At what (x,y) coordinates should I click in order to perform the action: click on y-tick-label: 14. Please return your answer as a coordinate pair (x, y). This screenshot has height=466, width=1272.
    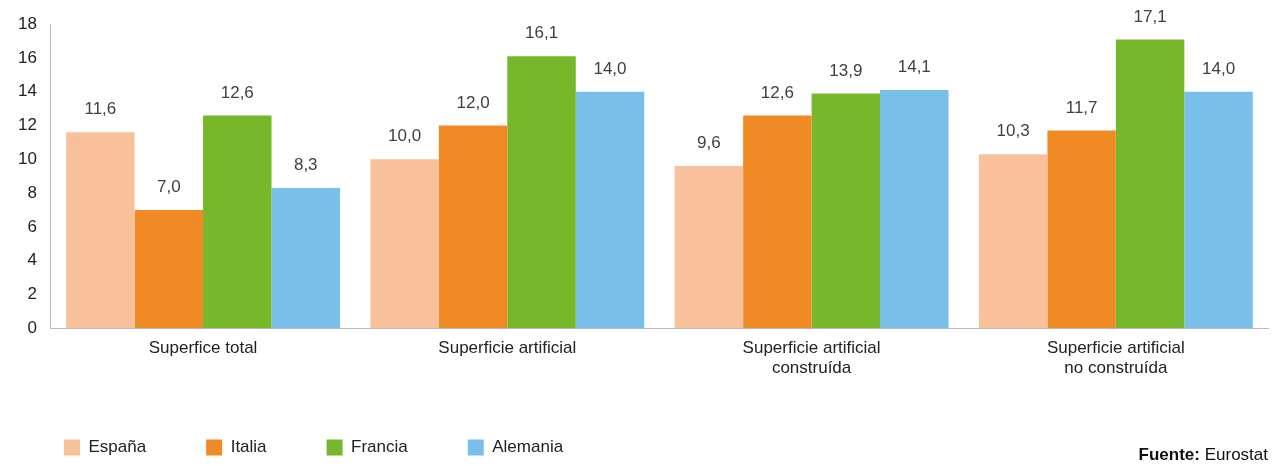
    Looking at the image, I should click on (27, 91).